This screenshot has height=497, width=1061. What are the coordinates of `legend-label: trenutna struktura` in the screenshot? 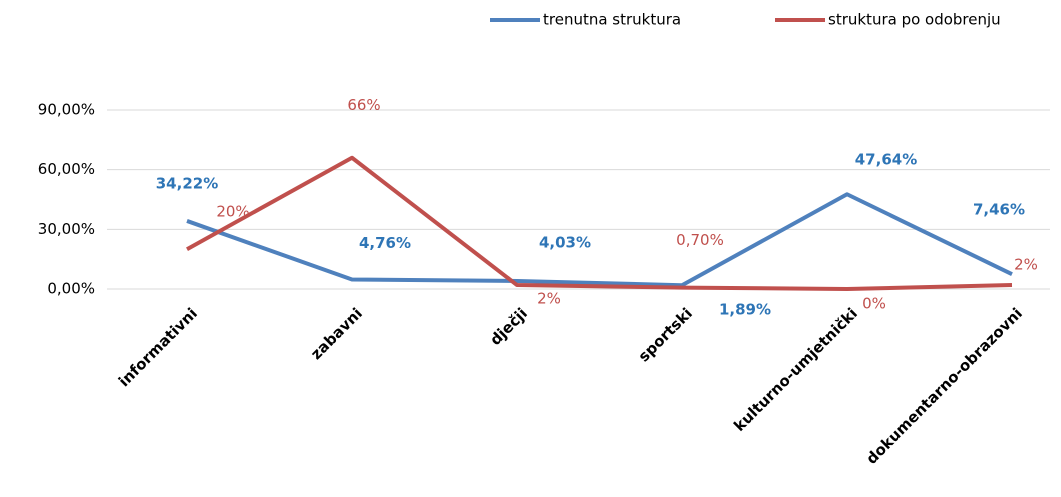 It's located at (612, 20).